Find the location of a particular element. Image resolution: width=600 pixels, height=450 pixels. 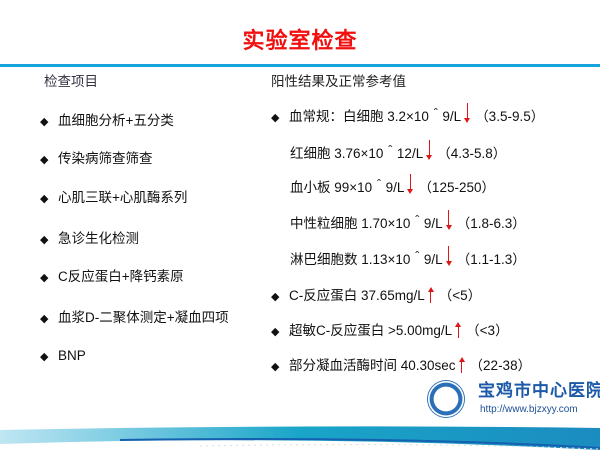

test-item-label: C反应蛋白+降钙素原 is located at coordinates (121, 276).